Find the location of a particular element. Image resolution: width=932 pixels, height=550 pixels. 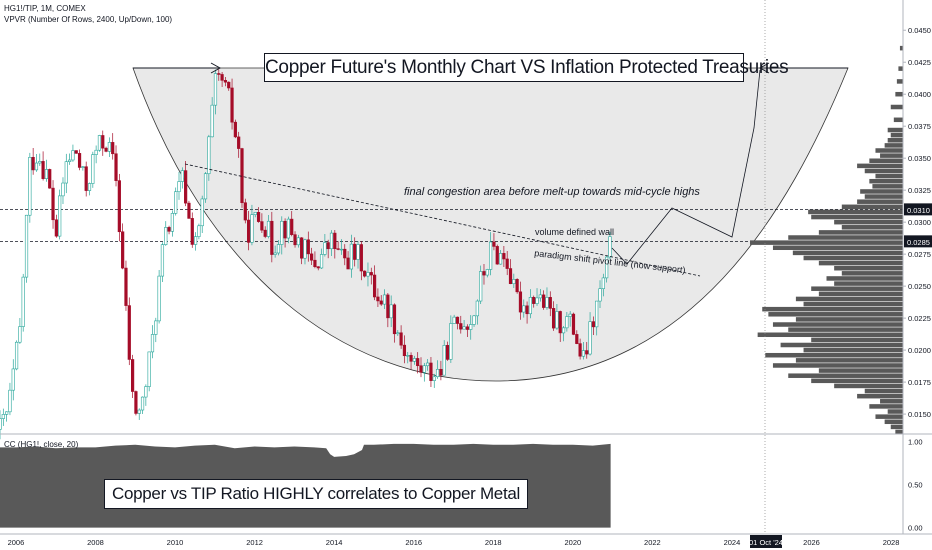

time-tick-label: 2020 is located at coordinates (572, 542).